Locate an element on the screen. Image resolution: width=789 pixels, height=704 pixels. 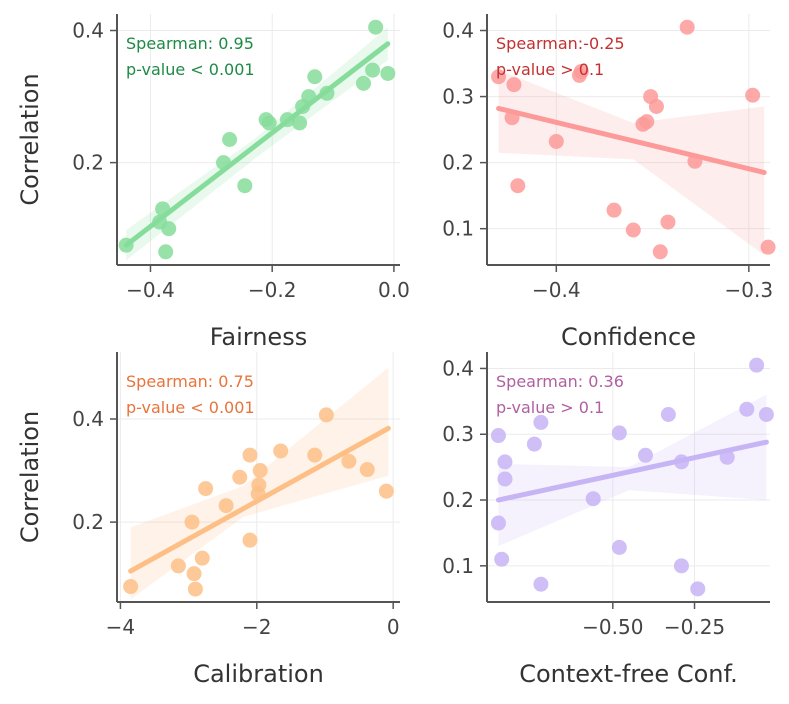
y-tick-label: 0.3 is located at coordinates (458, 97).